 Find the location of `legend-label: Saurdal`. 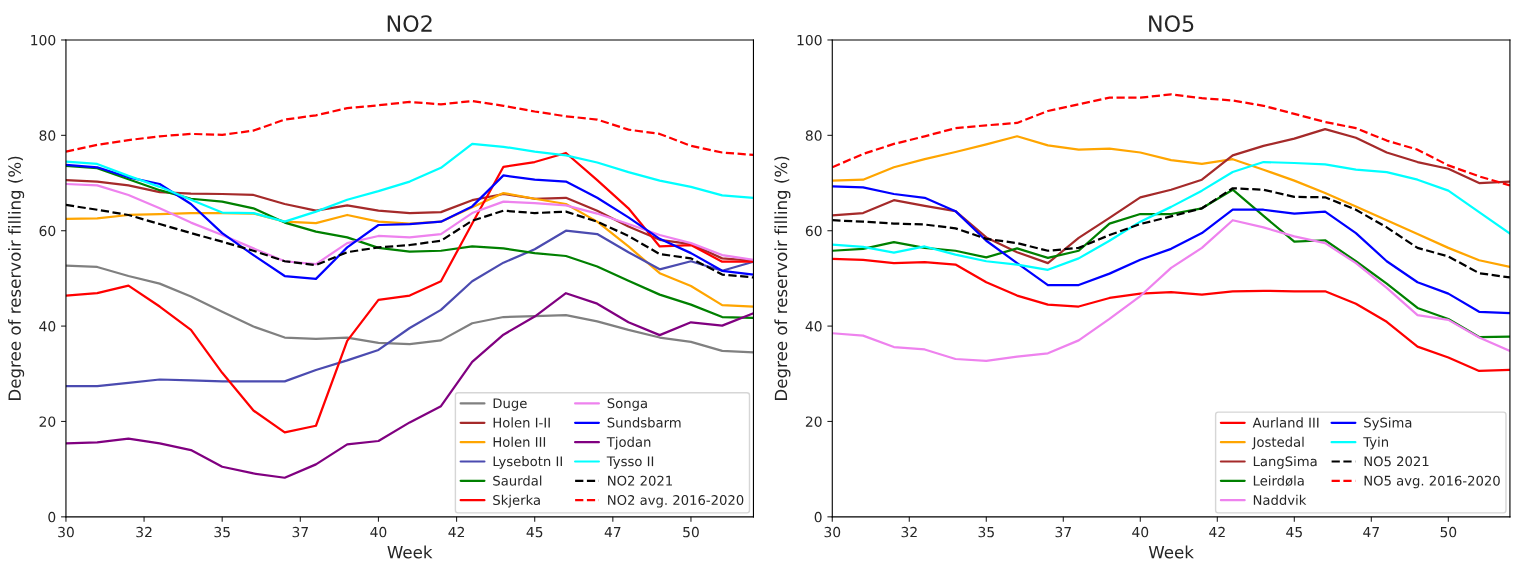

legend-label: Saurdal is located at coordinates (517, 480).